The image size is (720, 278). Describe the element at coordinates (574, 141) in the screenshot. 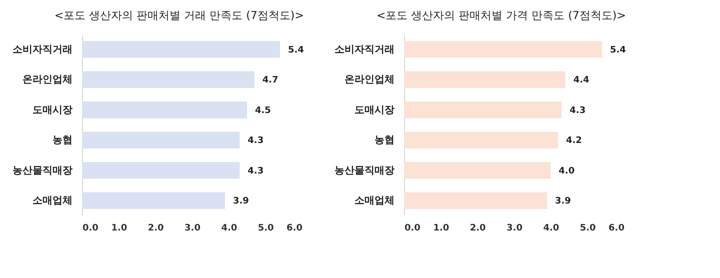

I see `data-label: 4.2` at that location.